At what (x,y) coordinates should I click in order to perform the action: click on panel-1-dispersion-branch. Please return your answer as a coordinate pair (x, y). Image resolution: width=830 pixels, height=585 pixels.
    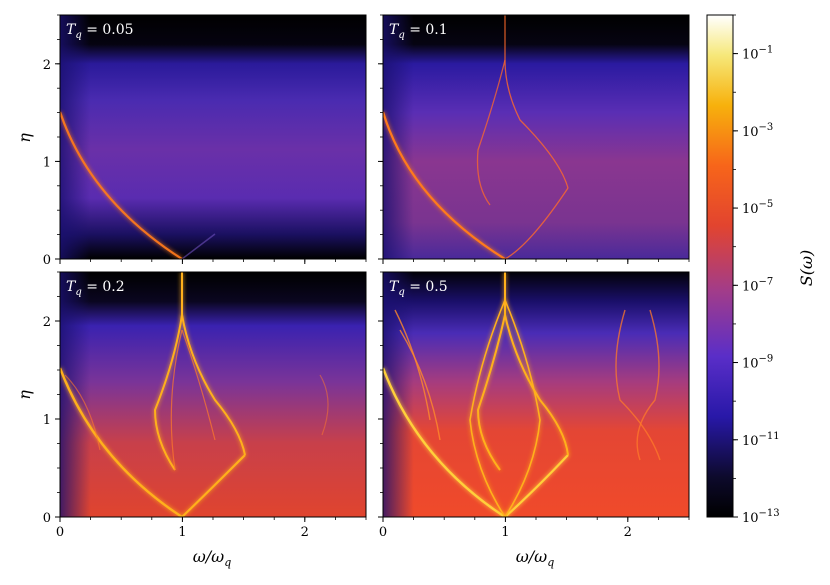
    Looking at the image, I should click on (121, 185).